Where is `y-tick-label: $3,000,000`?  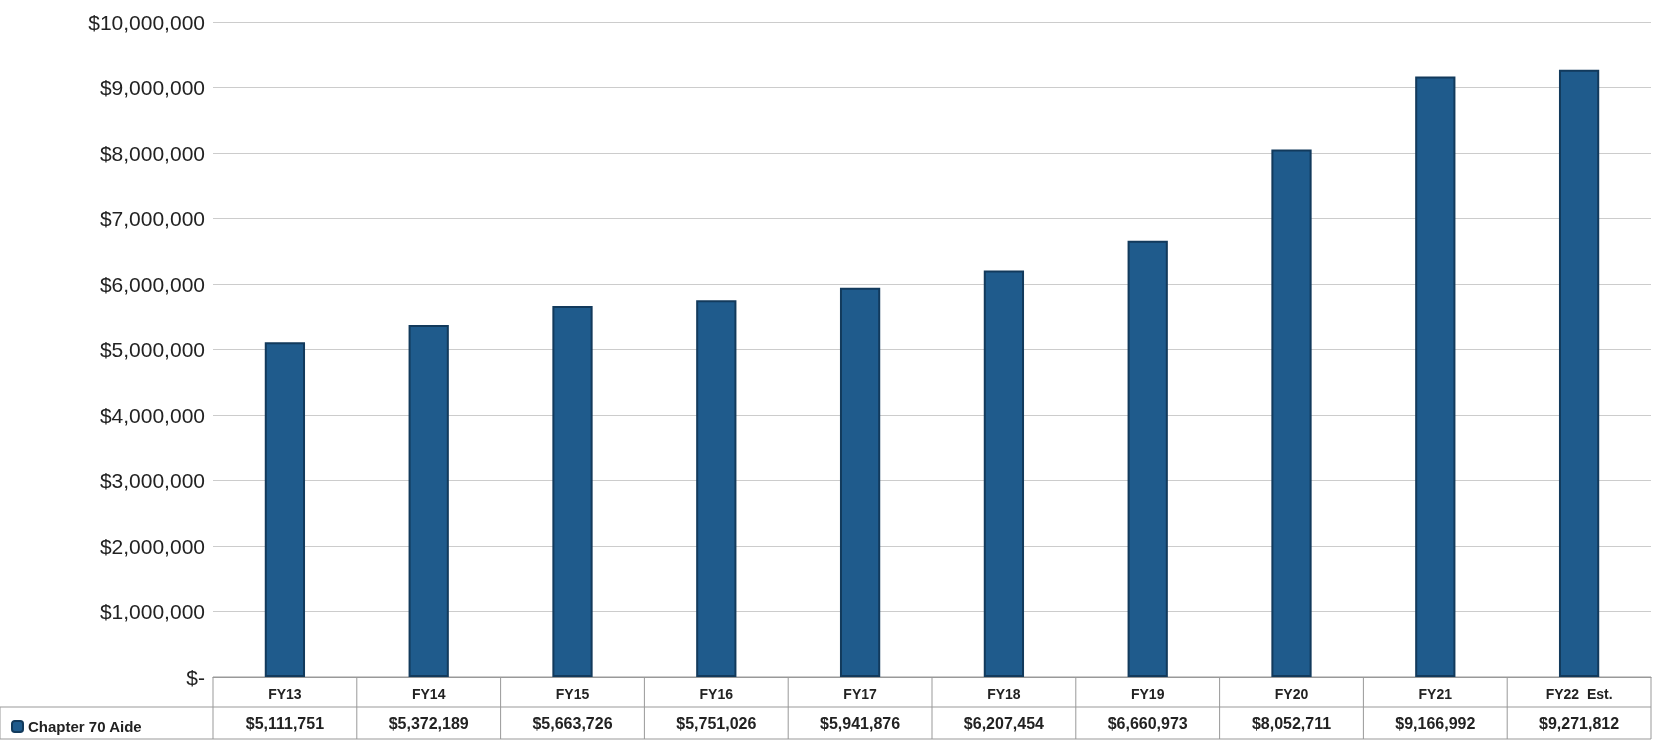
y-tick-label: $3,000,000 is located at coordinates (152, 480).